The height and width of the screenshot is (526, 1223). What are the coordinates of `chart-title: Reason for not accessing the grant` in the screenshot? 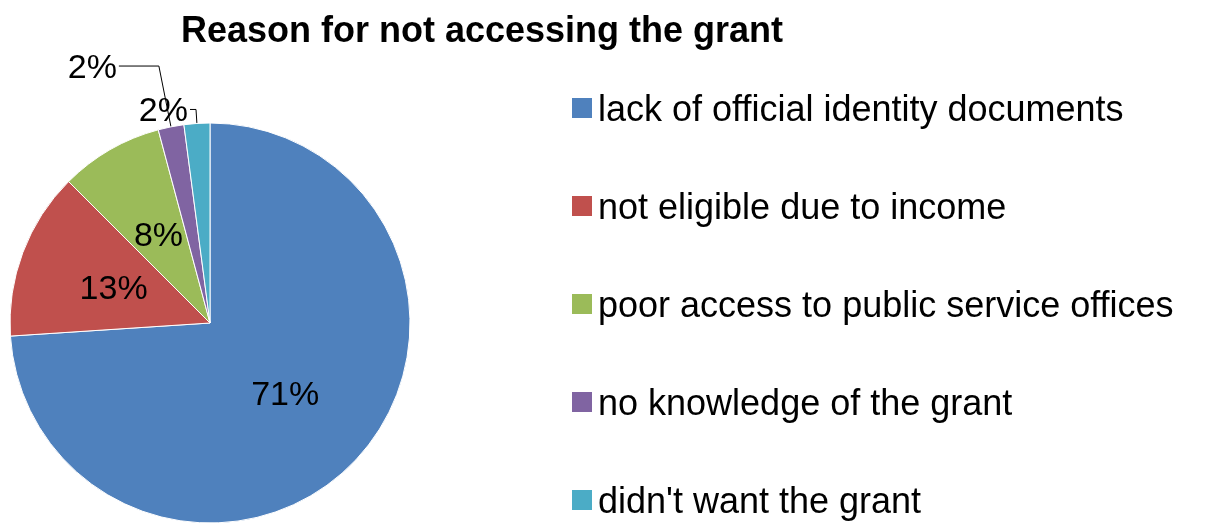 It's located at (482, 29).